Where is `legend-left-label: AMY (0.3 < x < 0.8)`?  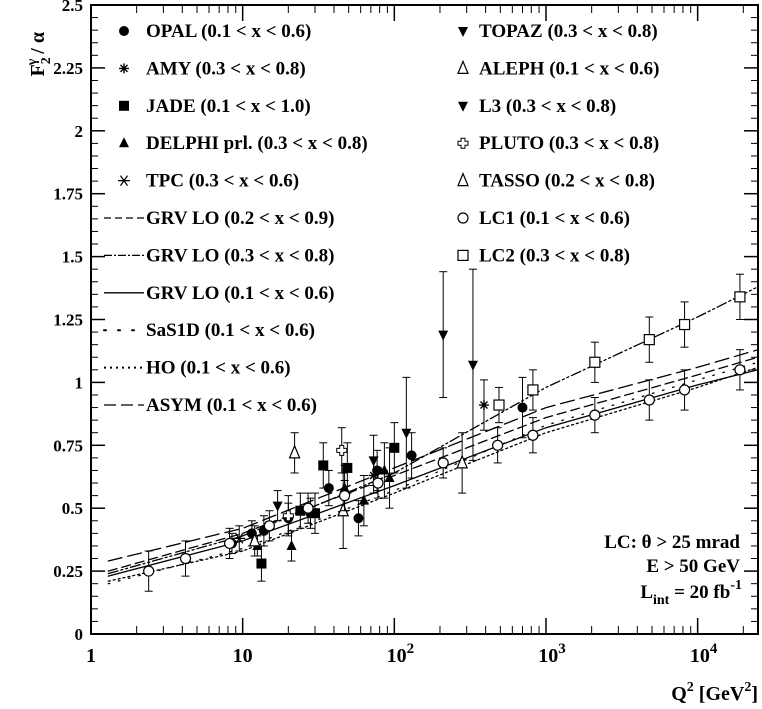 legend-left-label: AMY (0.3 < x < 0.8) is located at coordinates (226, 68).